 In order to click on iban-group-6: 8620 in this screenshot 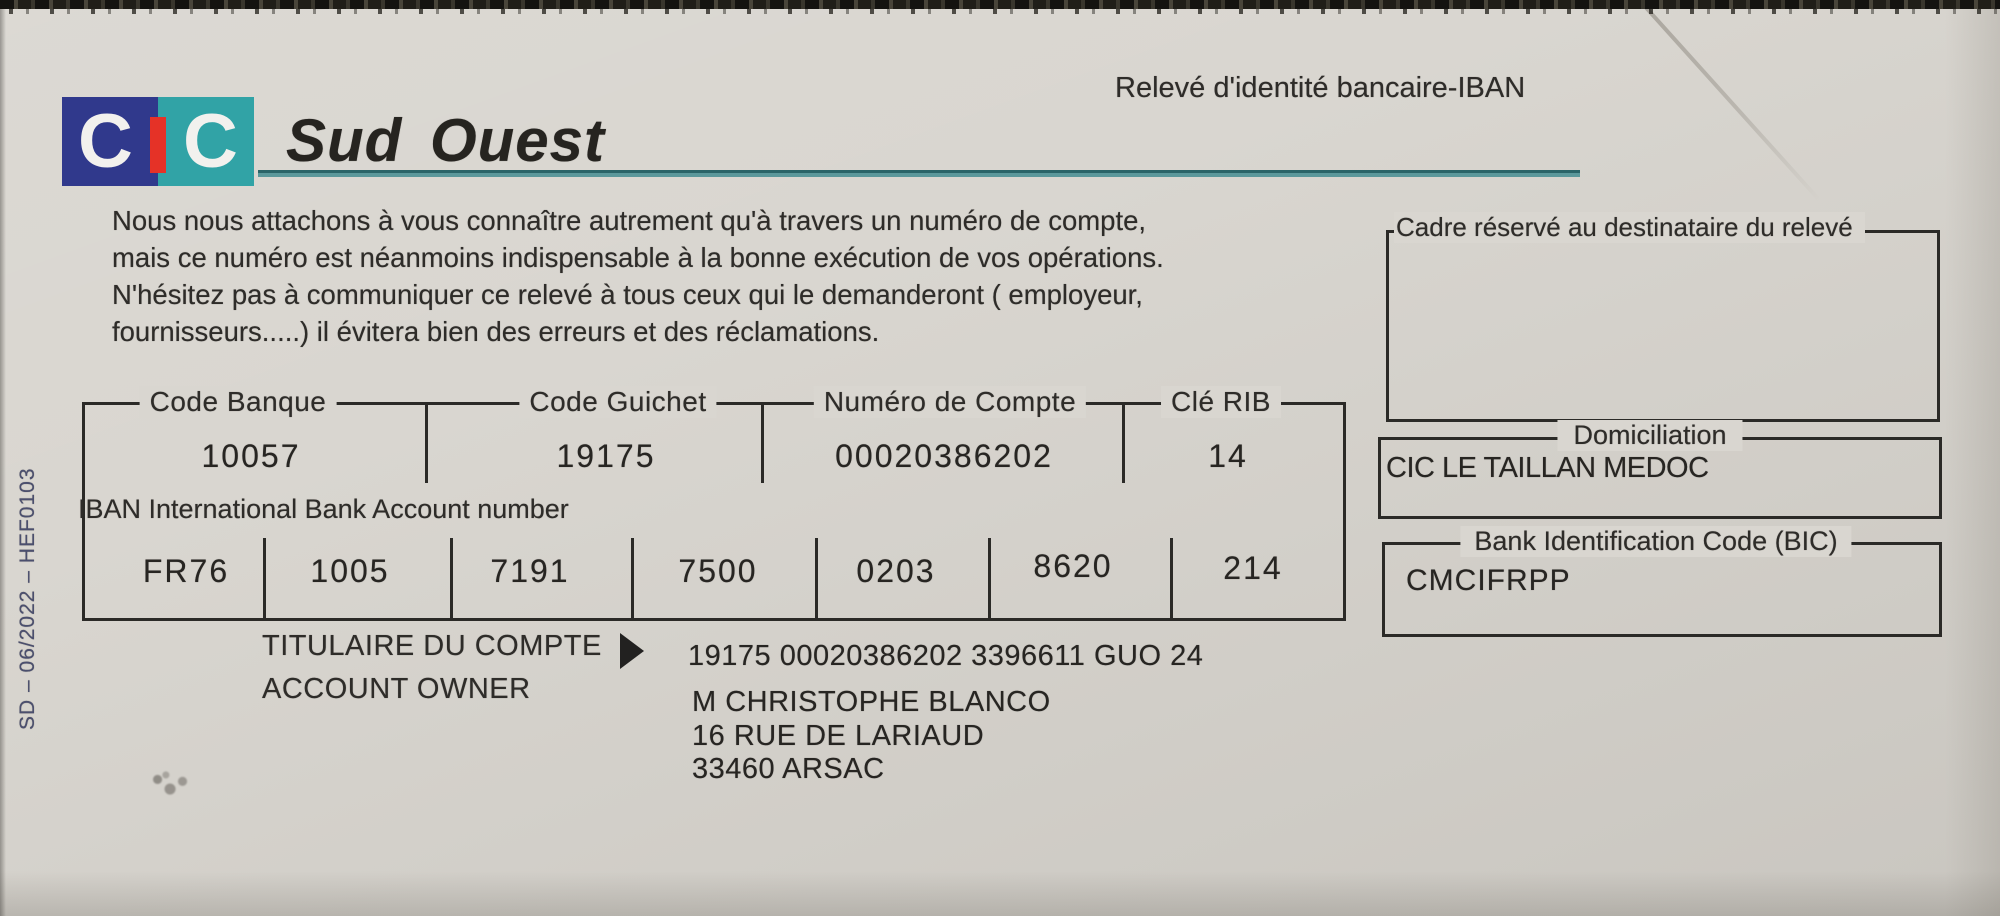, I will do `click(1073, 566)`.